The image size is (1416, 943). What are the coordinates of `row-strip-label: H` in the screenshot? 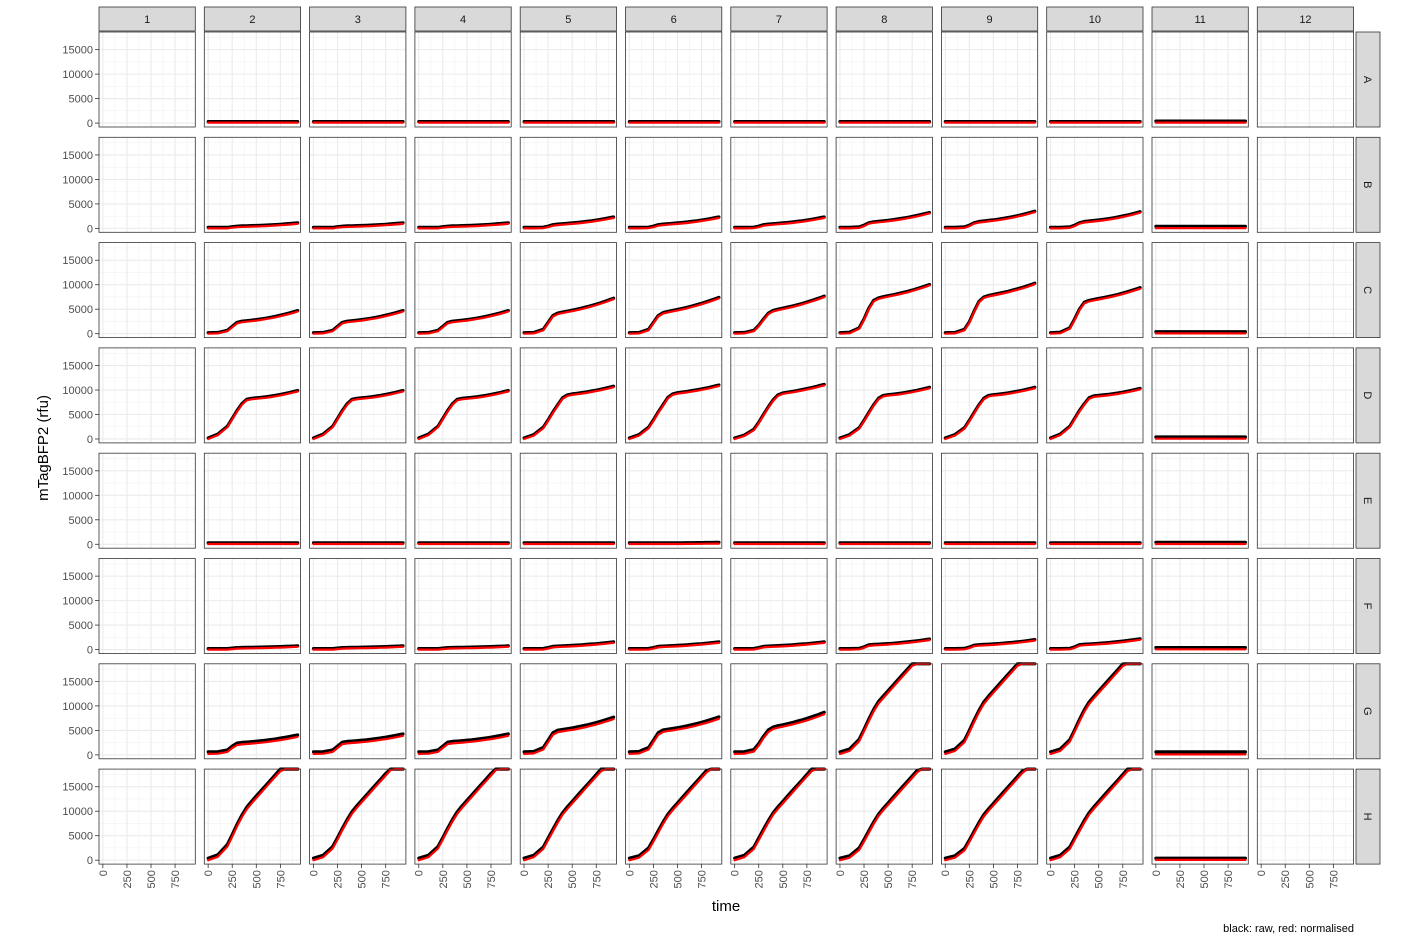 It's located at (1367, 817).